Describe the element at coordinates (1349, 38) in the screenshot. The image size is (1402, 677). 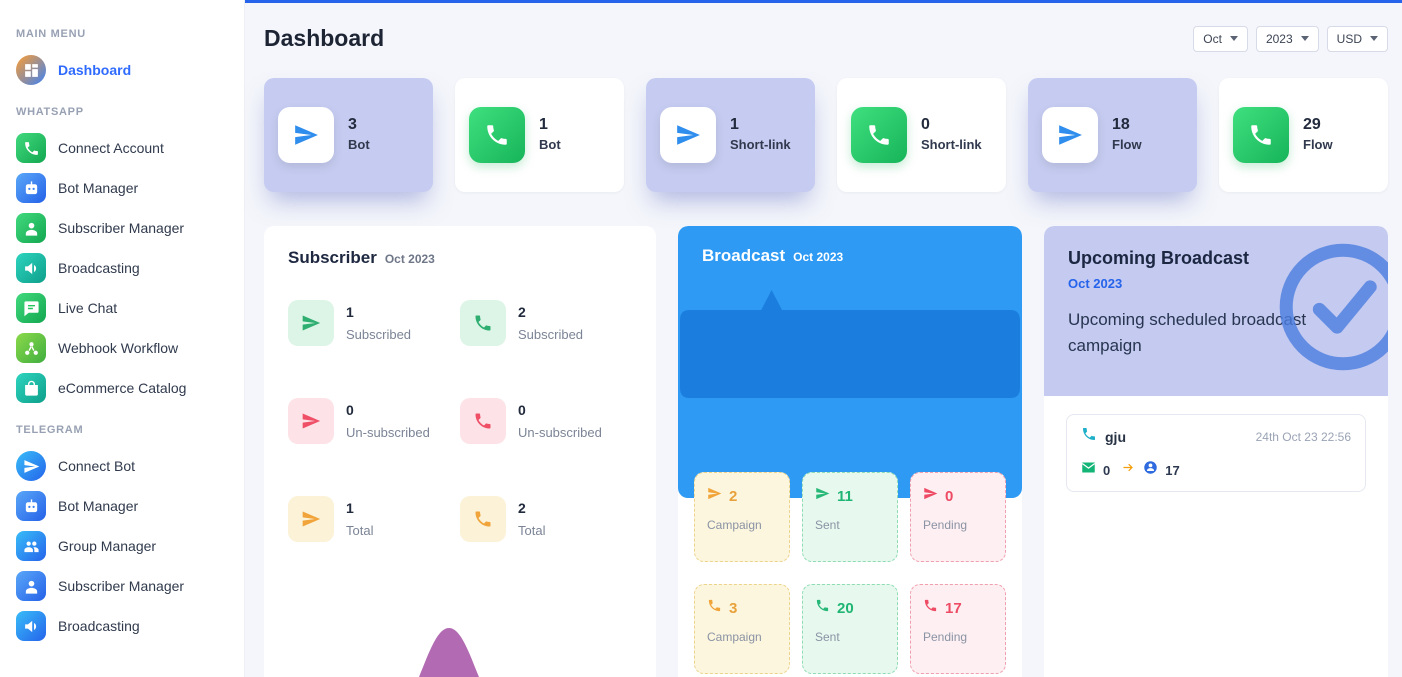
I see `currency-dropdown-label: USD` at that location.